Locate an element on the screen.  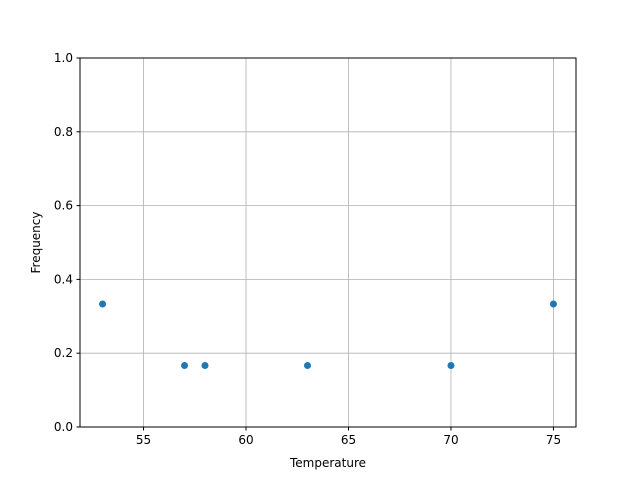
data-points is located at coordinates (328, 334).